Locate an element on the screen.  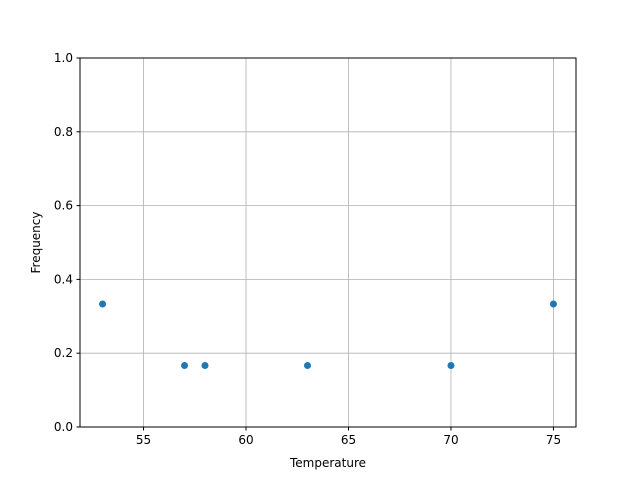
data-points is located at coordinates (328, 334).